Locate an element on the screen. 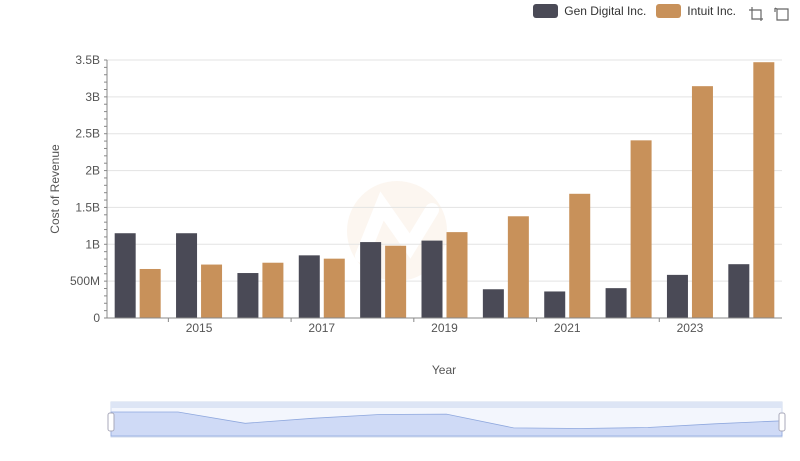  bar-gen-digital-2022 is located at coordinates (616, 303).